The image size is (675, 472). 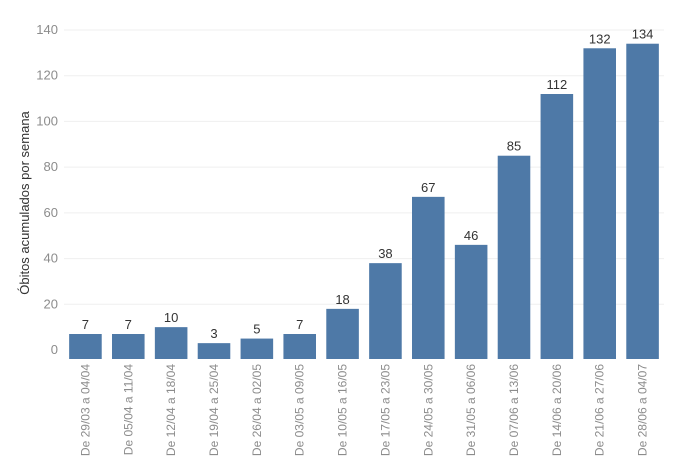 I want to click on x-tick-label: De 05/04 a 11/04, so click(x=128, y=410).